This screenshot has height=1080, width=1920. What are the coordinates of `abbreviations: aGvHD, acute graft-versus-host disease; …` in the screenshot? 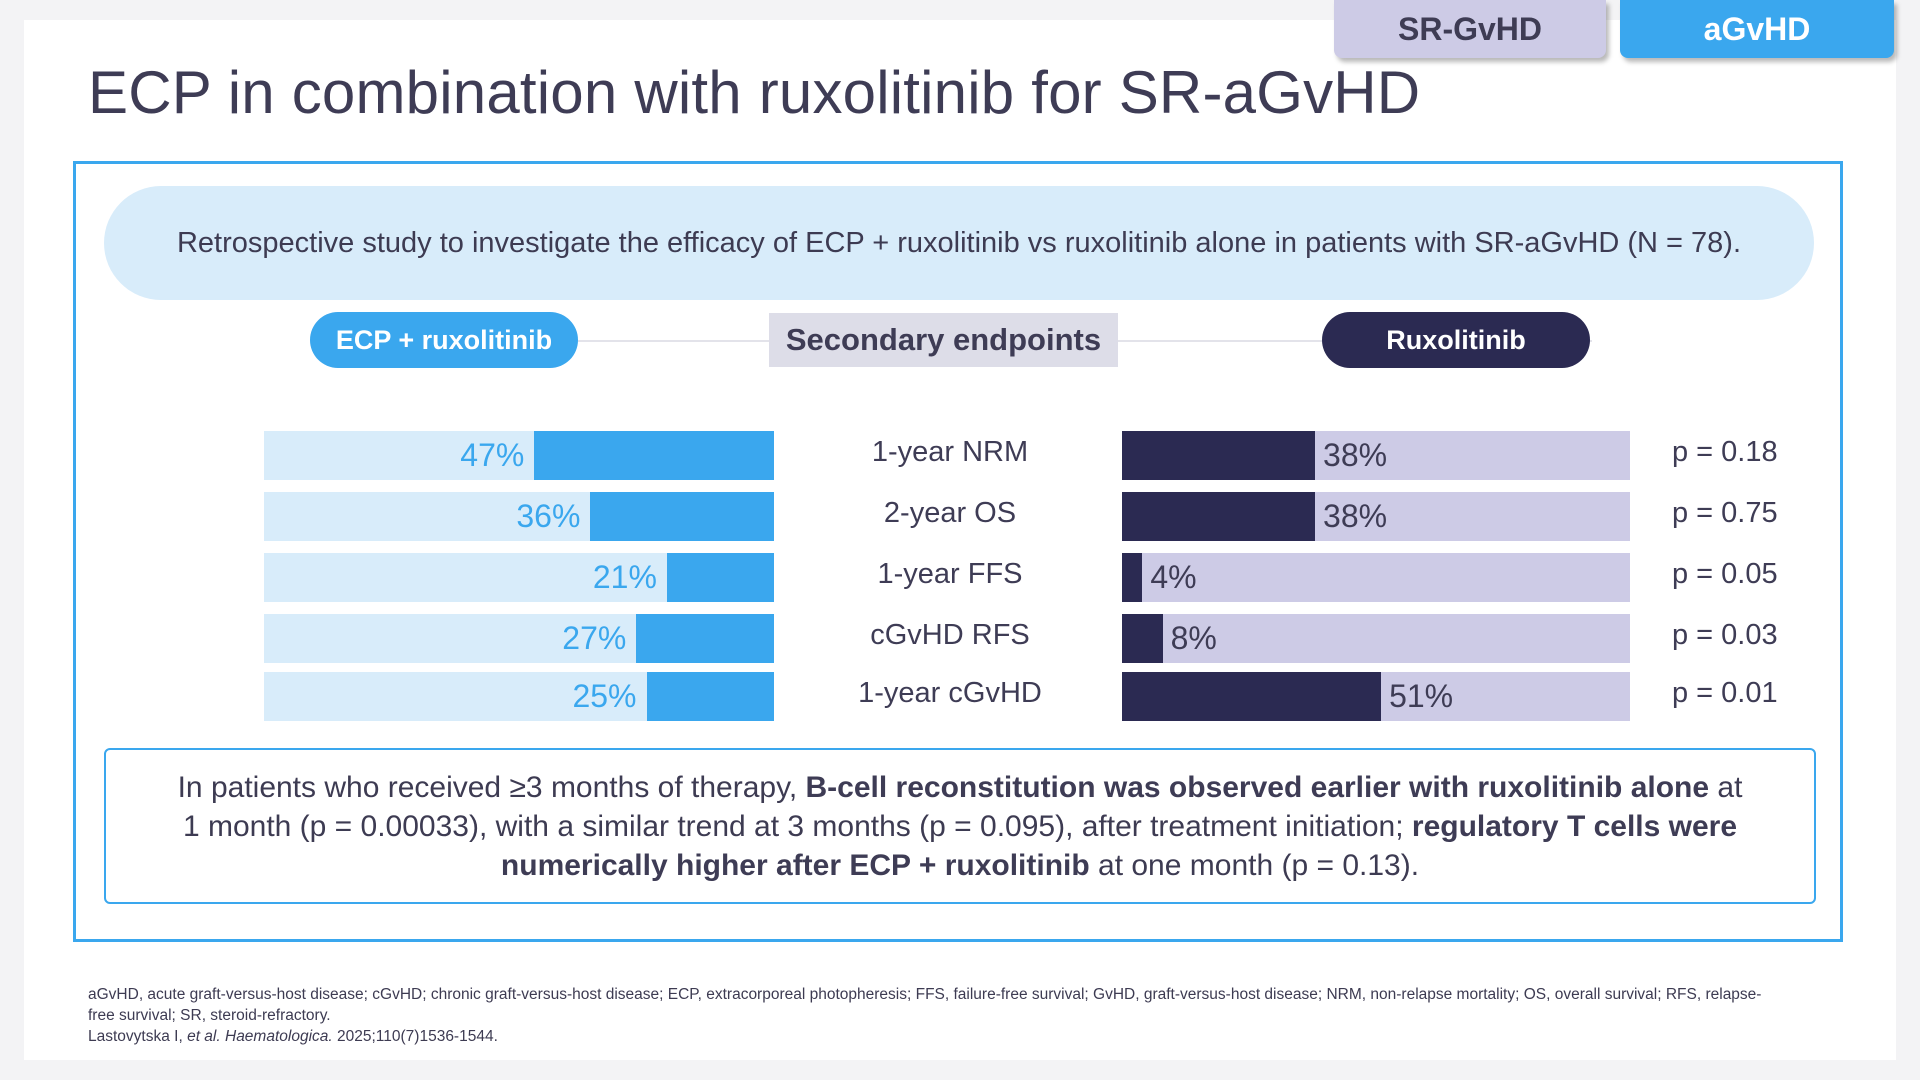 It's located at (925, 1005).